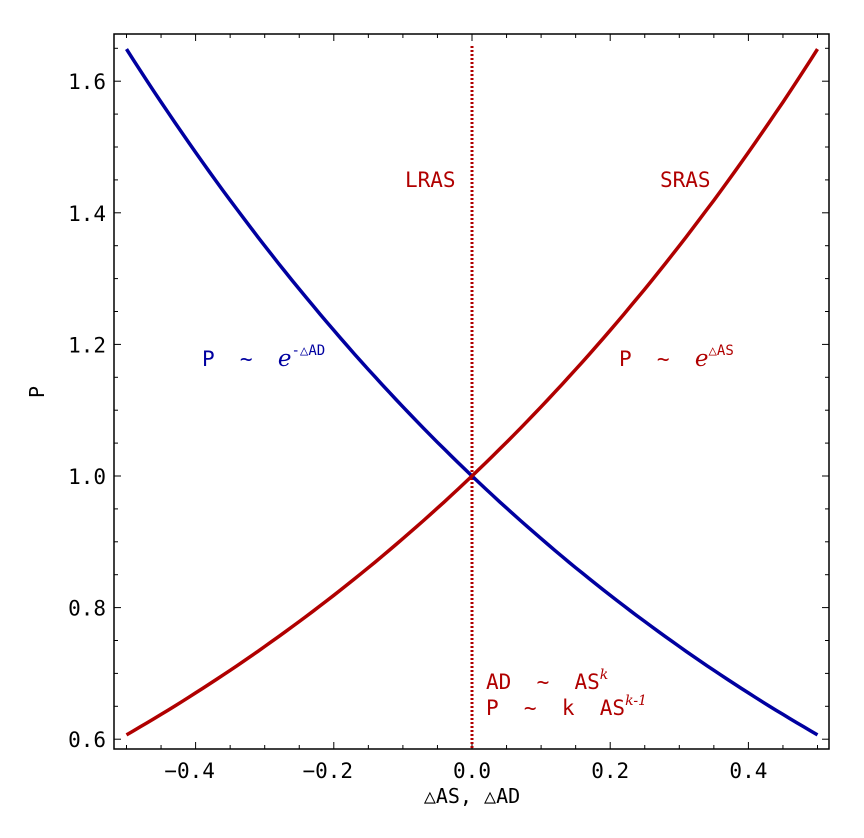  What do you see at coordinates (87, 82) in the screenshot?
I see `y-tick-label: 1.6` at bounding box center [87, 82].